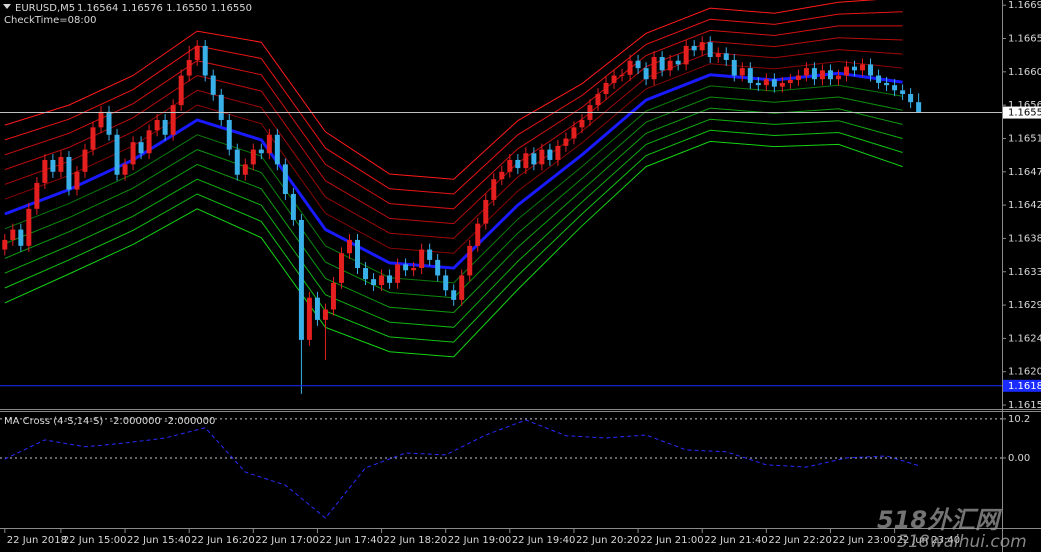 This screenshot has height=552, width=1041. What do you see at coordinates (7, 6) in the screenshot?
I see `menu-arrow` at bounding box center [7, 6].